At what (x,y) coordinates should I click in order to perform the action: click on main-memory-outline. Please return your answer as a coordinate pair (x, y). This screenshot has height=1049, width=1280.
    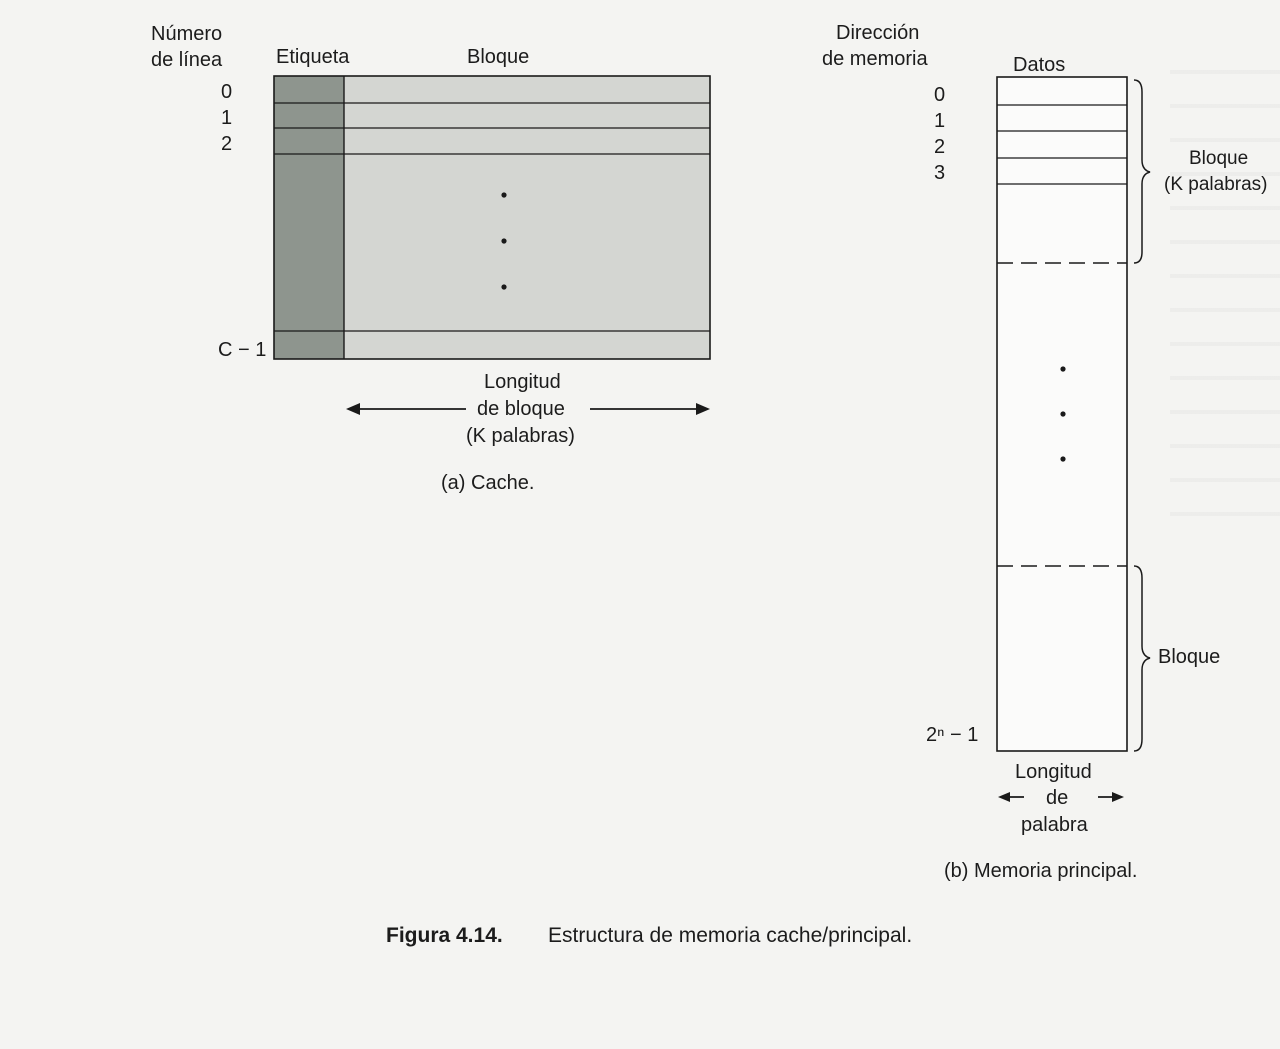
    Looking at the image, I should click on (1062, 414).